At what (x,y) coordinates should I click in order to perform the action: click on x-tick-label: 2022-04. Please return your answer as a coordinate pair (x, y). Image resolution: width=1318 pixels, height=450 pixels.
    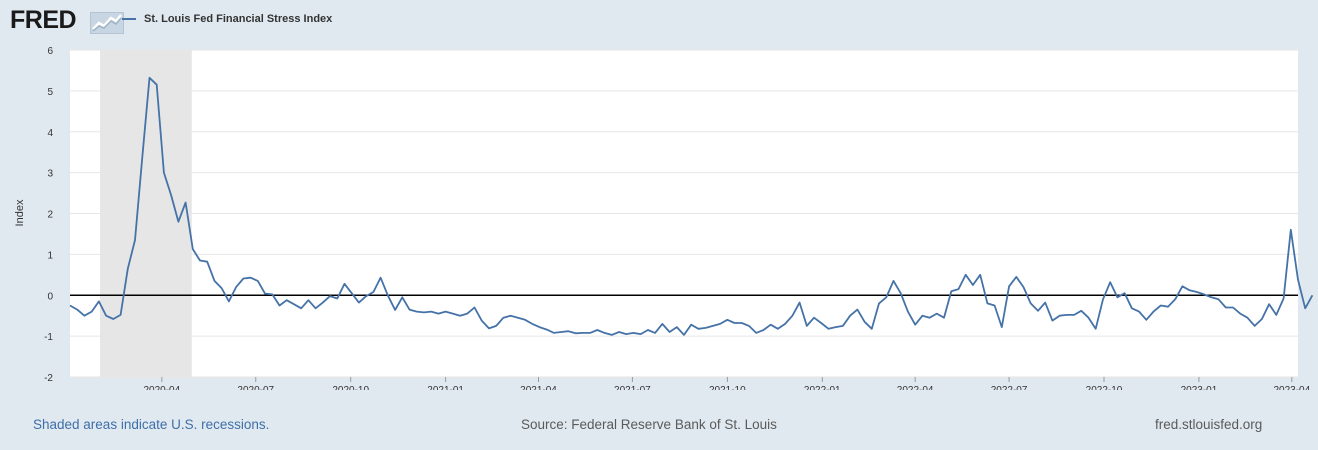
    Looking at the image, I should click on (915, 387).